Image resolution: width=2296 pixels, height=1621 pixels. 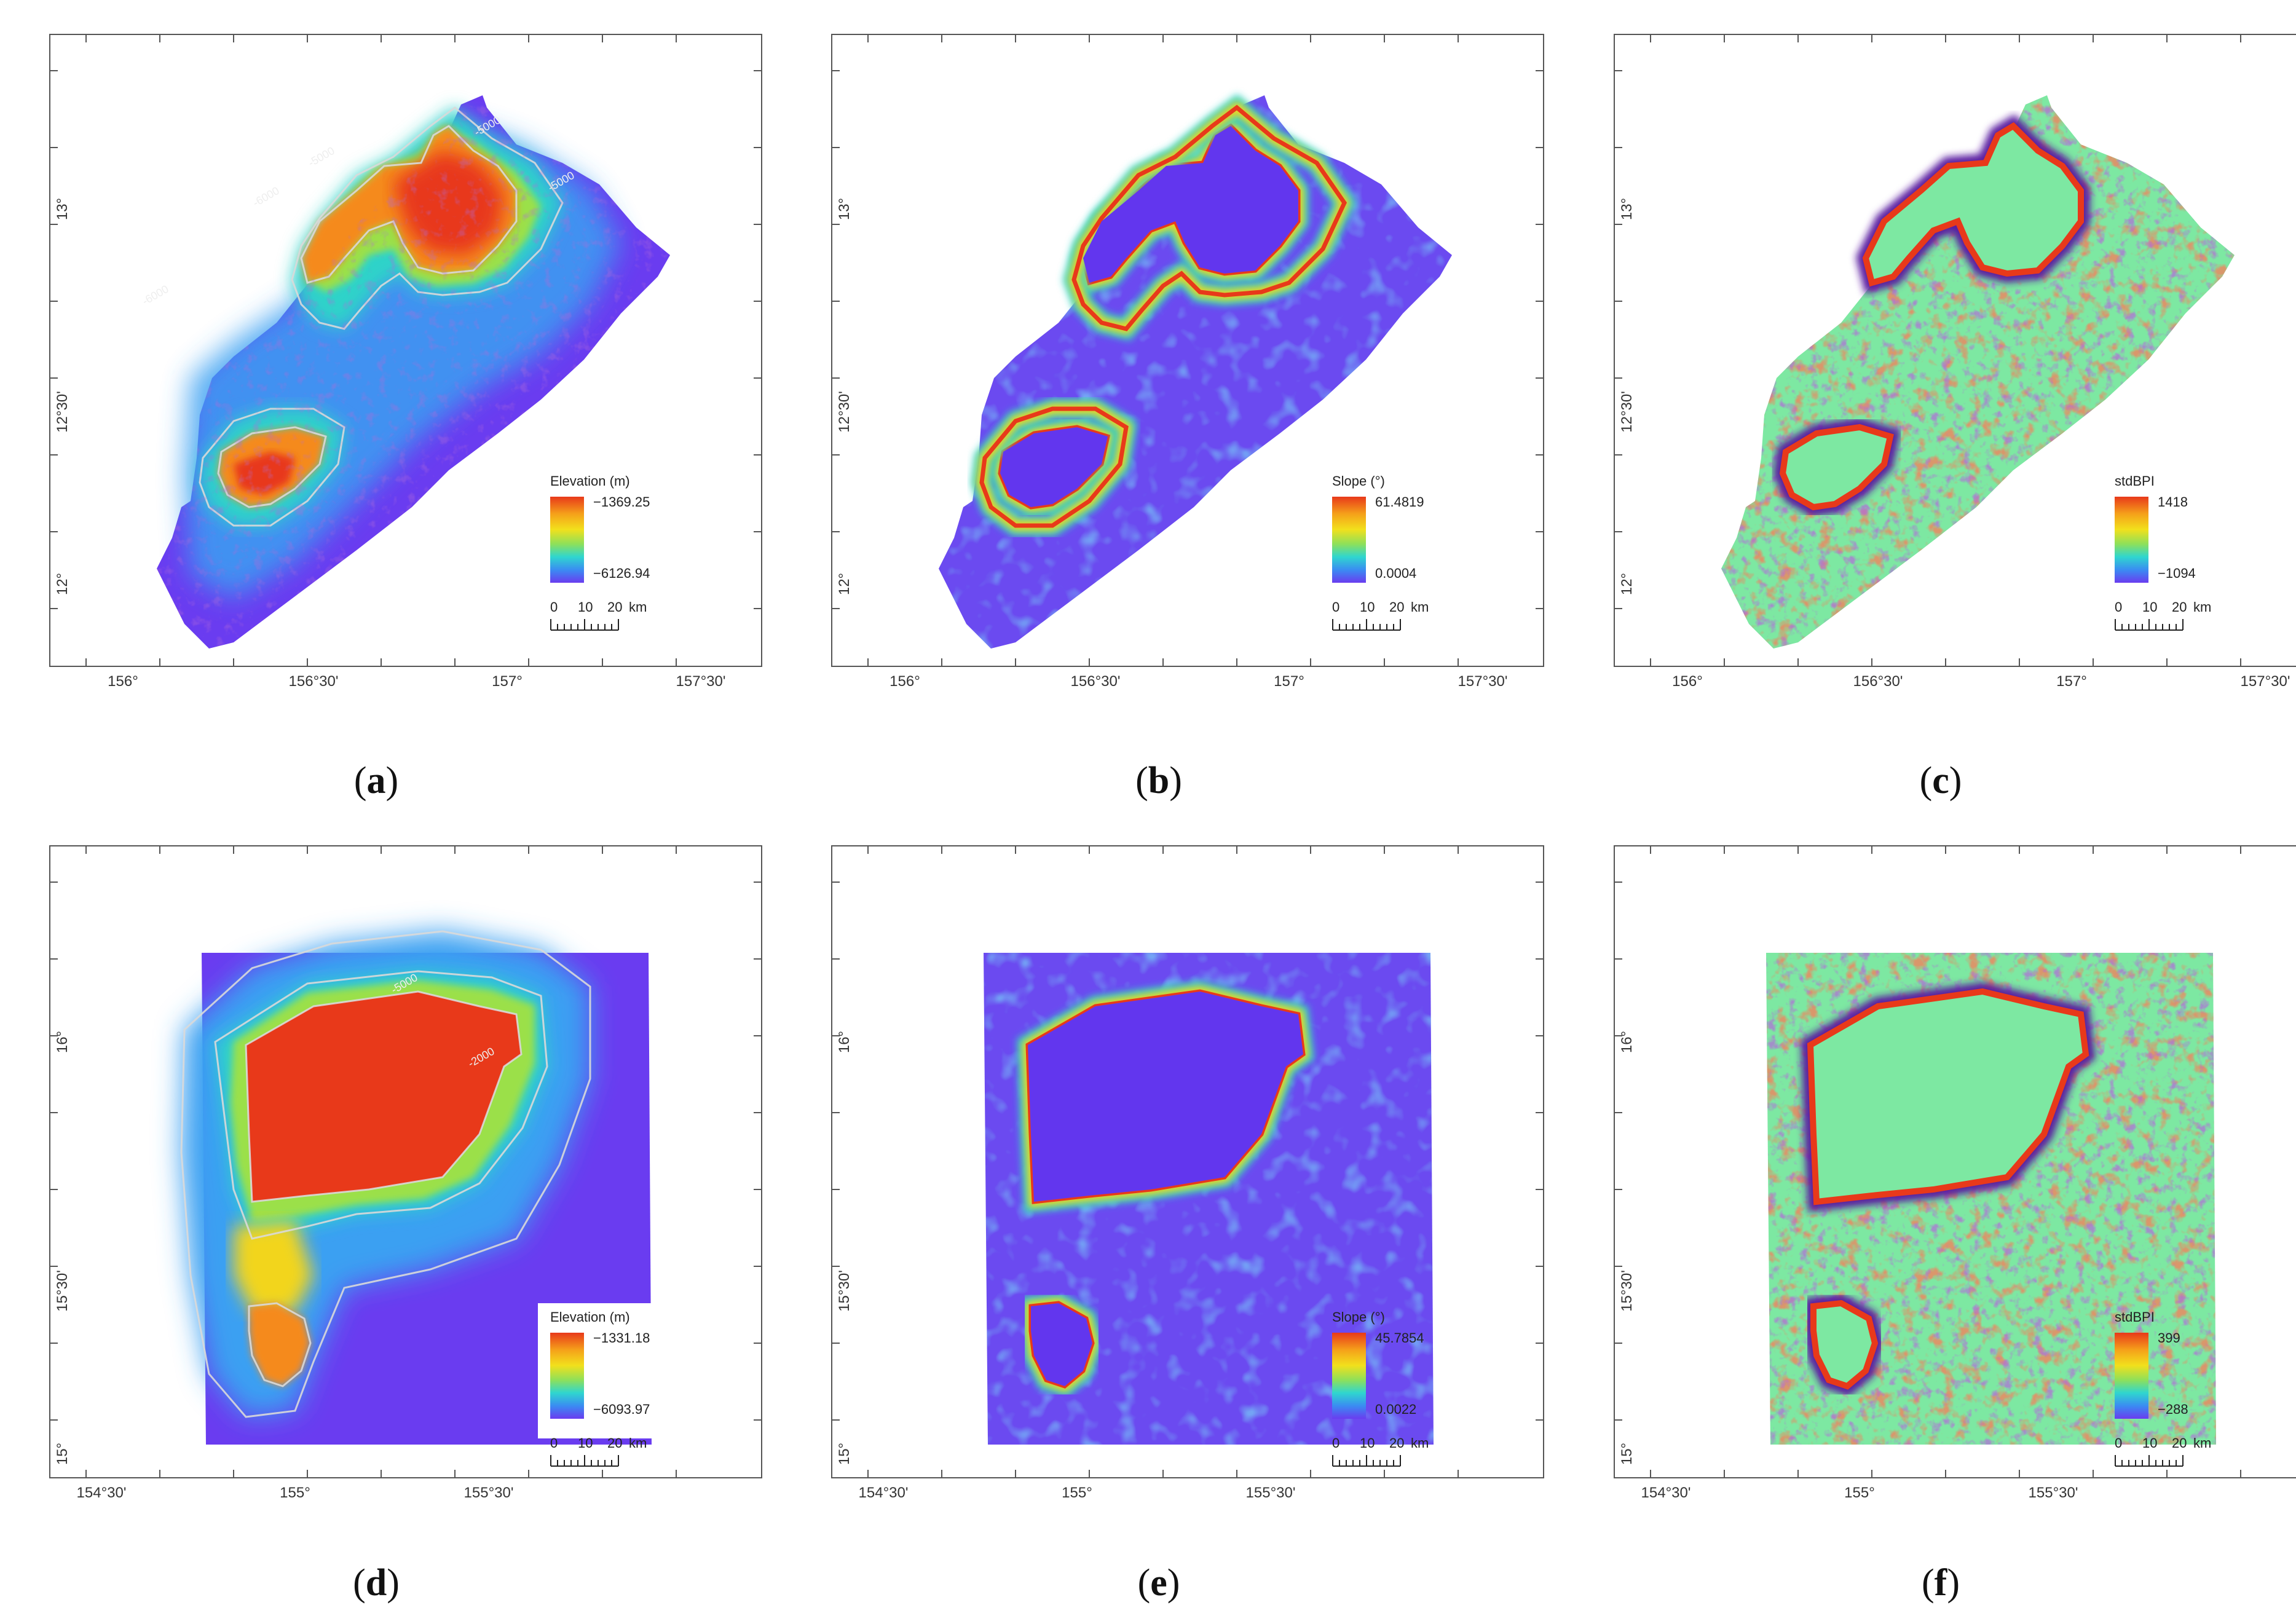 I want to click on bpi-map, so click(x=1991, y=1199).